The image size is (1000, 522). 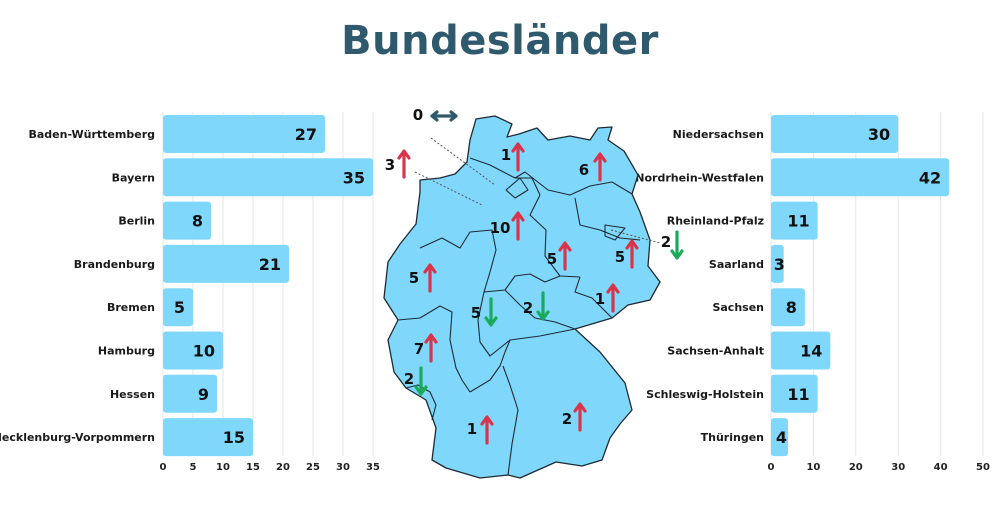 What do you see at coordinates (738, 307) in the screenshot?
I see `right-chart-category-label: Sachsen` at bounding box center [738, 307].